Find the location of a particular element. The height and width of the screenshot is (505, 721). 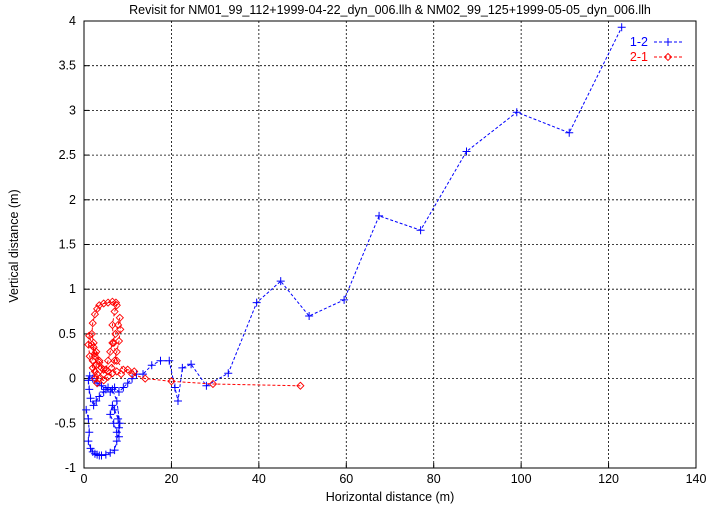

y-tick-label: 1.5 is located at coordinates (67, 245).